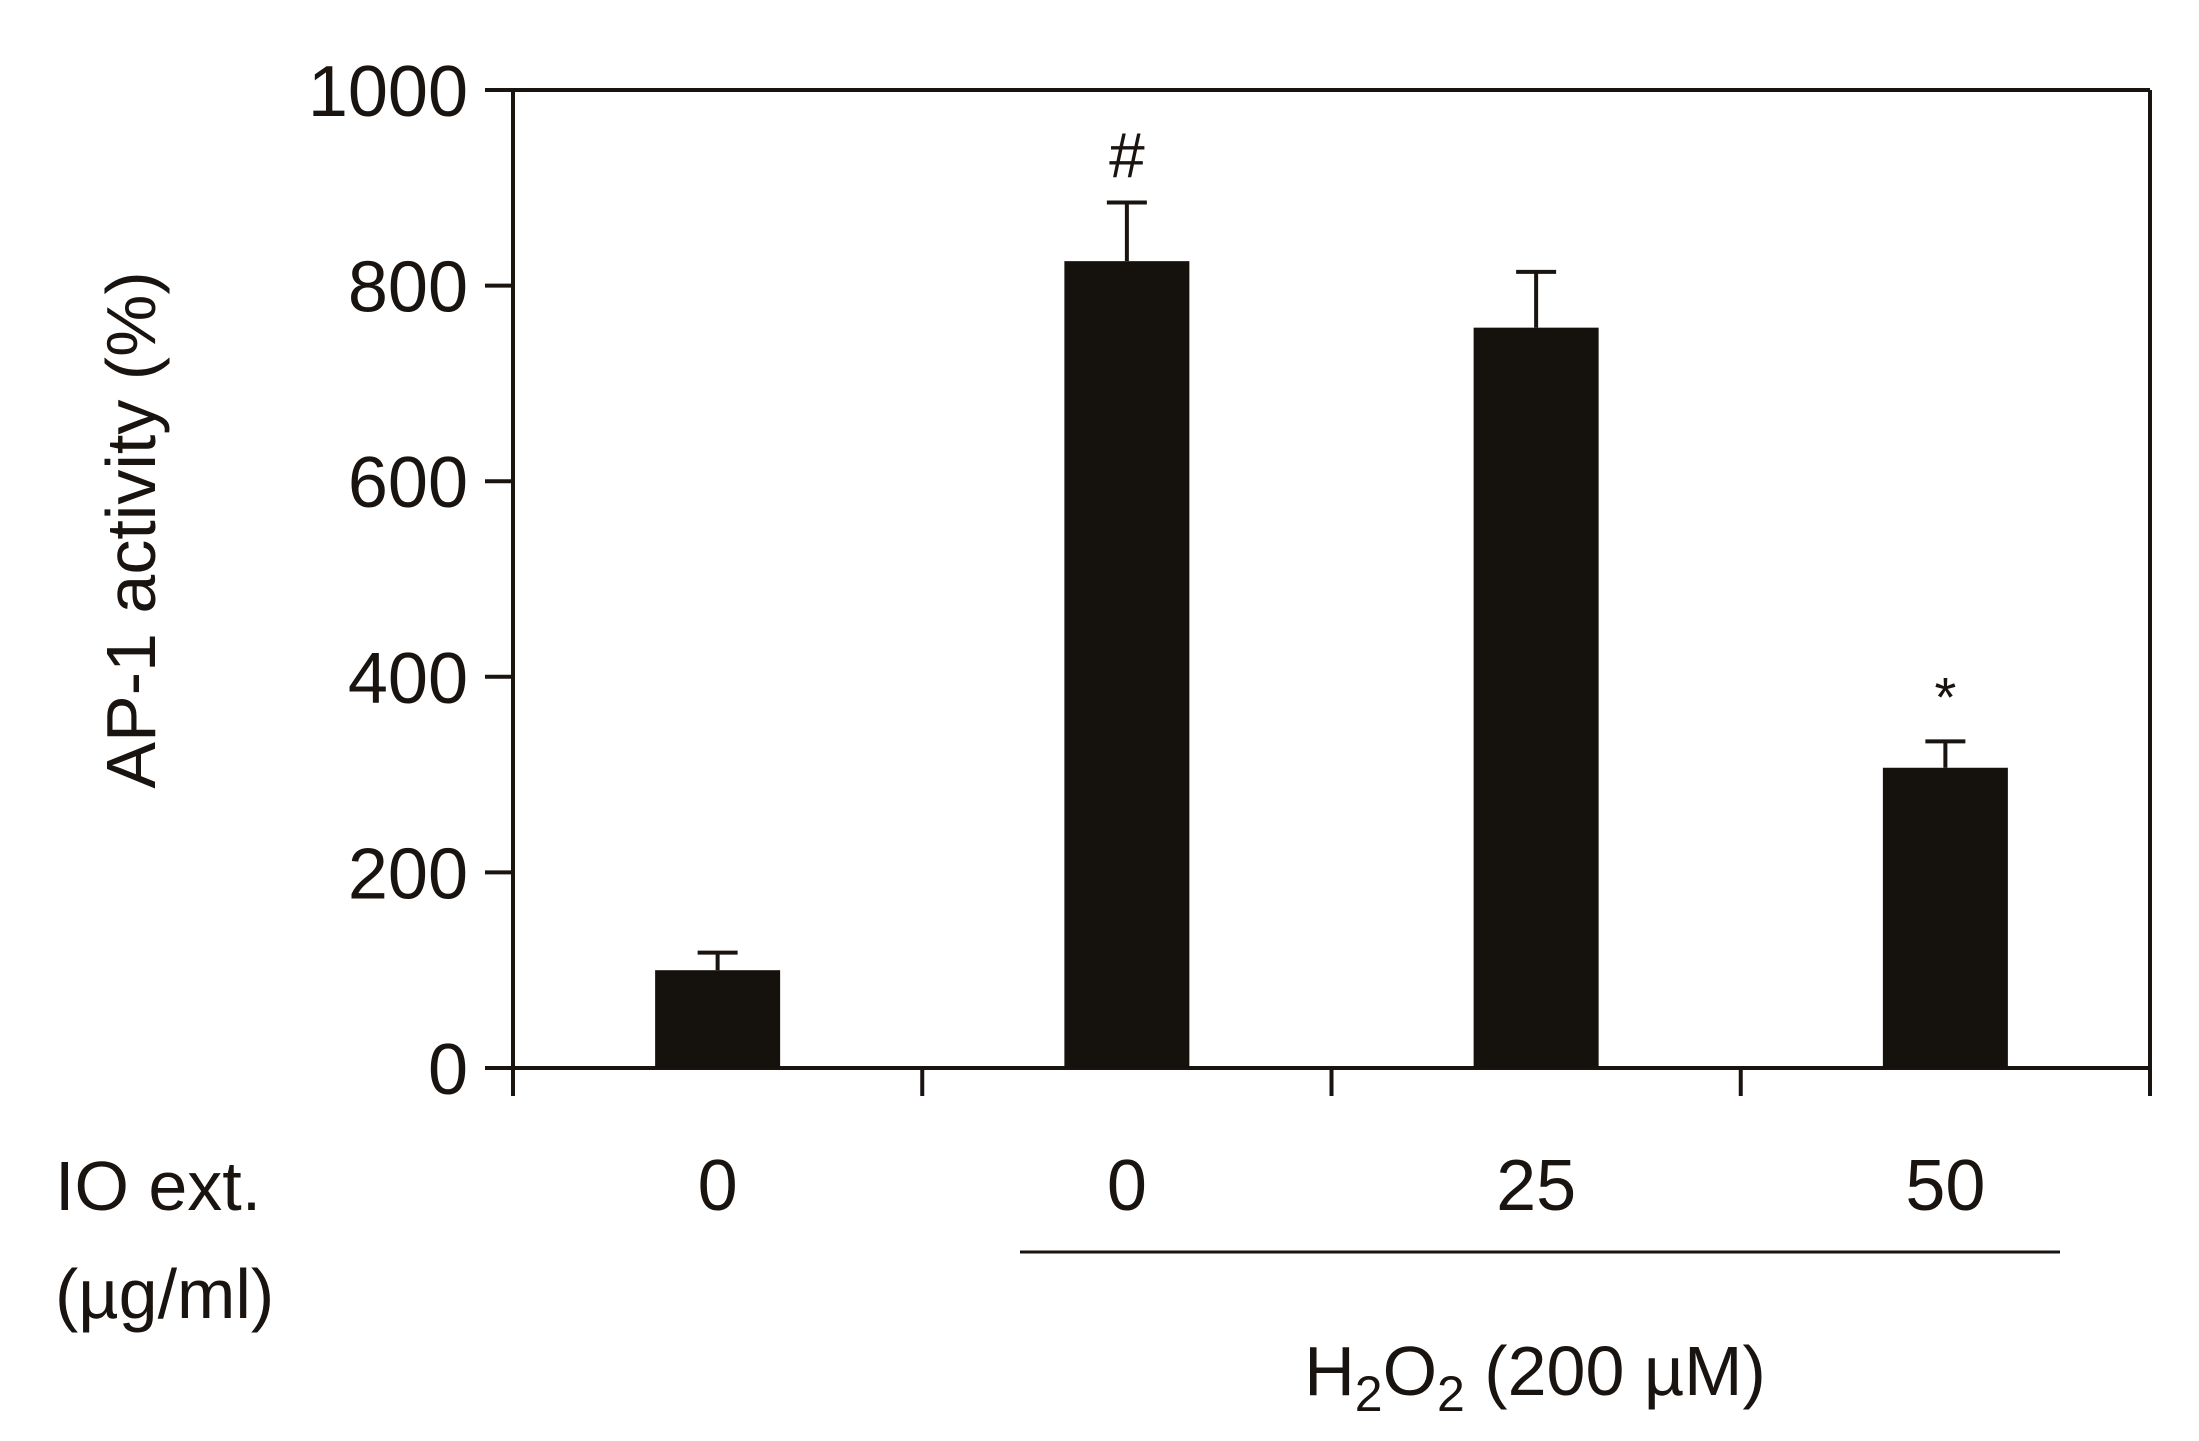 This screenshot has height=1441, width=2199. What do you see at coordinates (1945, 1186) in the screenshot?
I see `x-category-label: 50` at bounding box center [1945, 1186].